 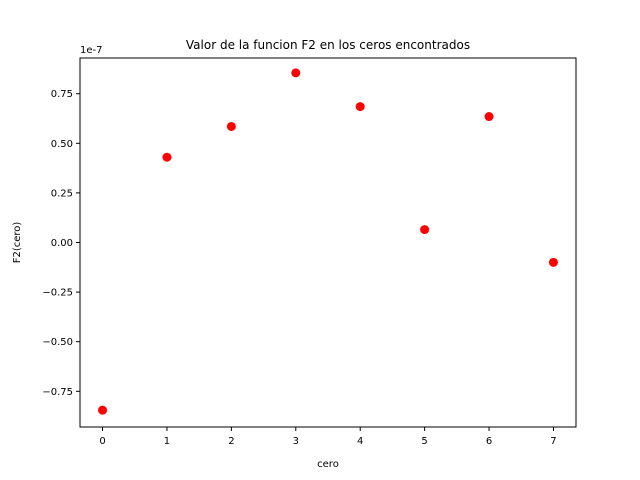 What do you see at coordinates (57, 342) in the screenshot?
I see `y-tick-label: −0.50` at bounding box center [57, 342].